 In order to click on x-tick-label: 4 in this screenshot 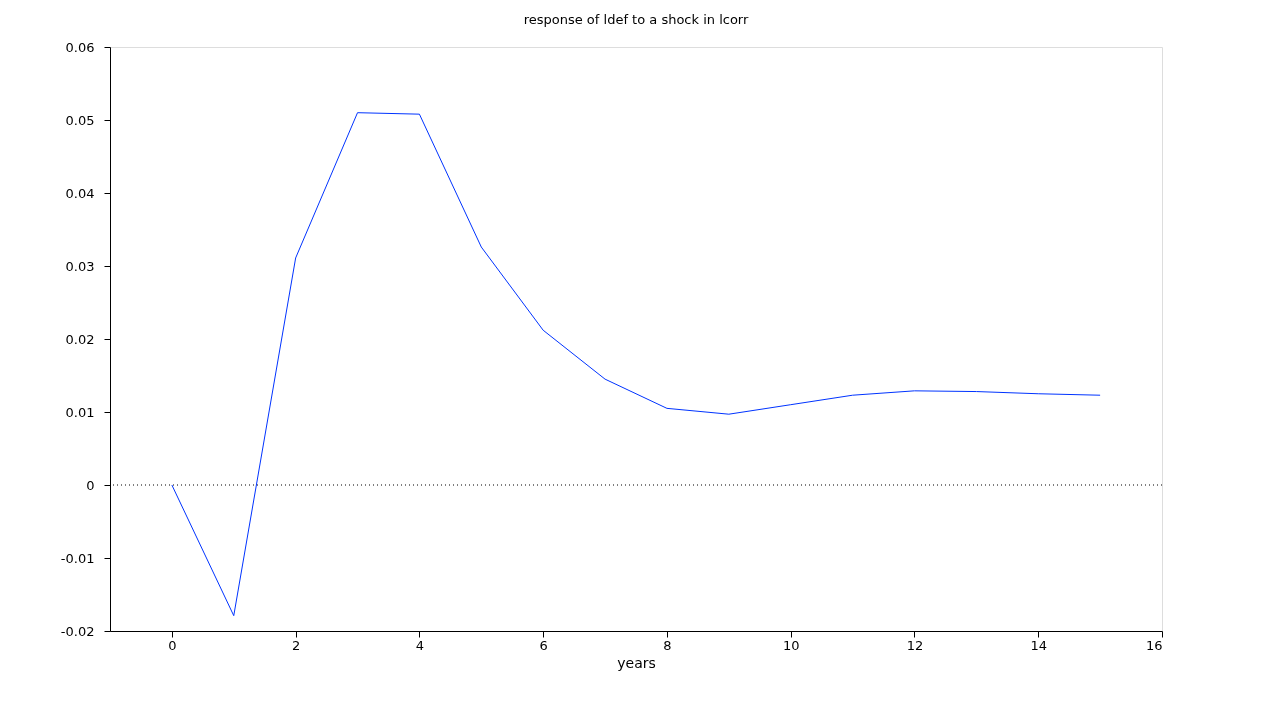, I will do `click(420, 645)`.